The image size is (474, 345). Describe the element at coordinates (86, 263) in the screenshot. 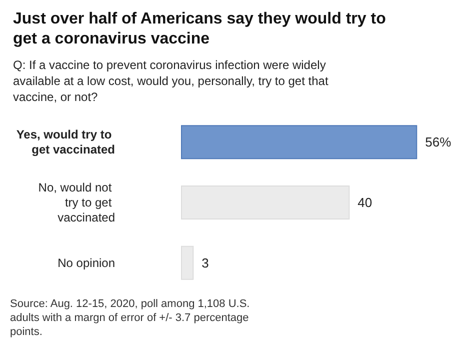

I see `y-tick-label: No opinion` at that location.